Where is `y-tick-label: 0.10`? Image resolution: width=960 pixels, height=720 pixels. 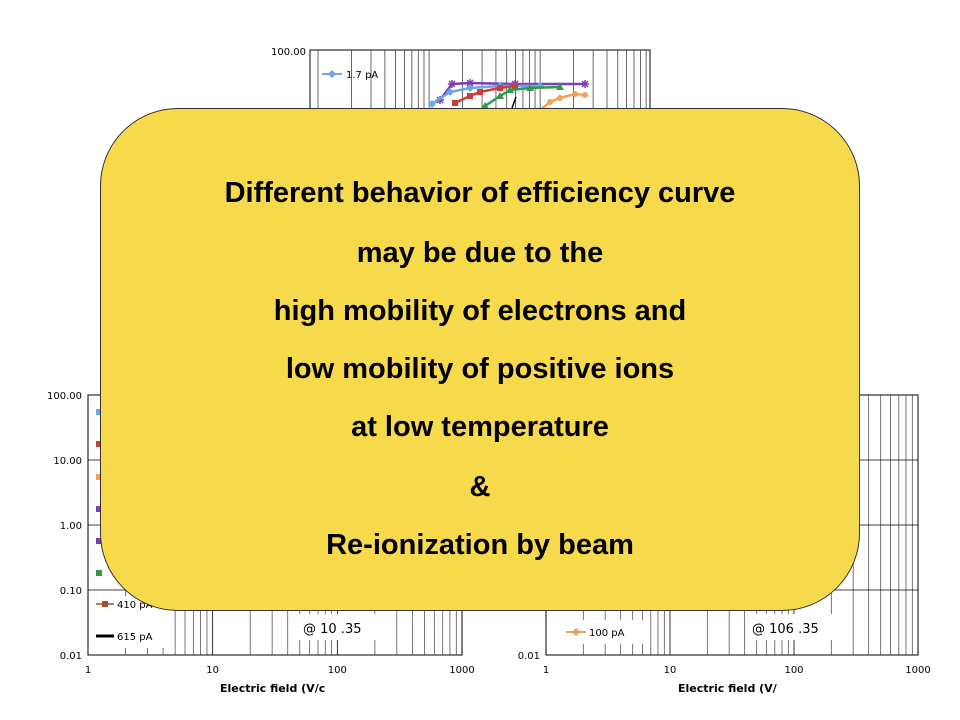
y-tick-label: 0.10 is located at coordinates (71, 591).